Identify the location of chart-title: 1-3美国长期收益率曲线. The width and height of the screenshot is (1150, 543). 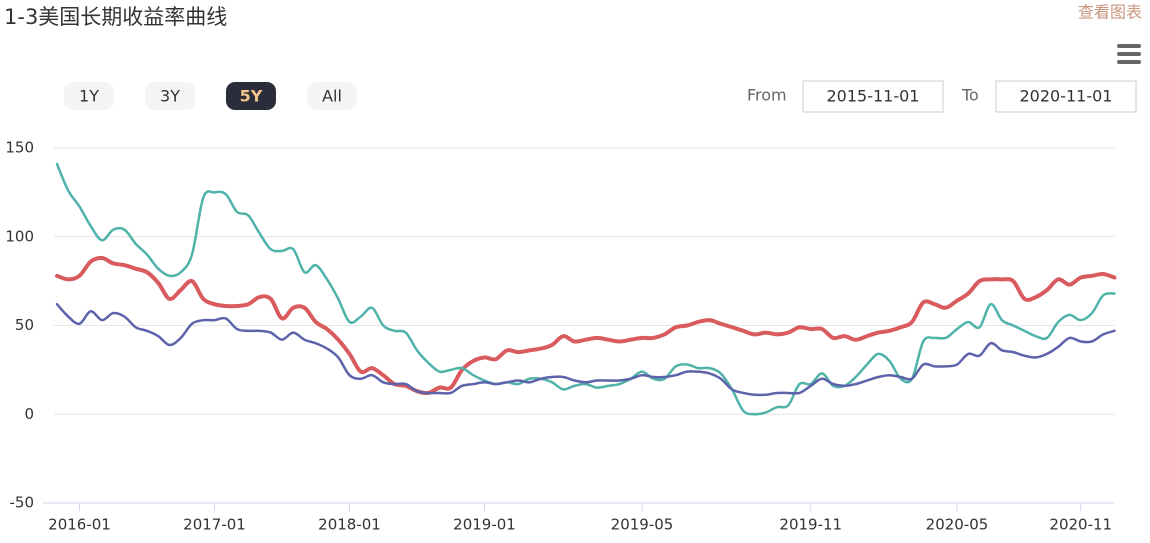
(115, 17).